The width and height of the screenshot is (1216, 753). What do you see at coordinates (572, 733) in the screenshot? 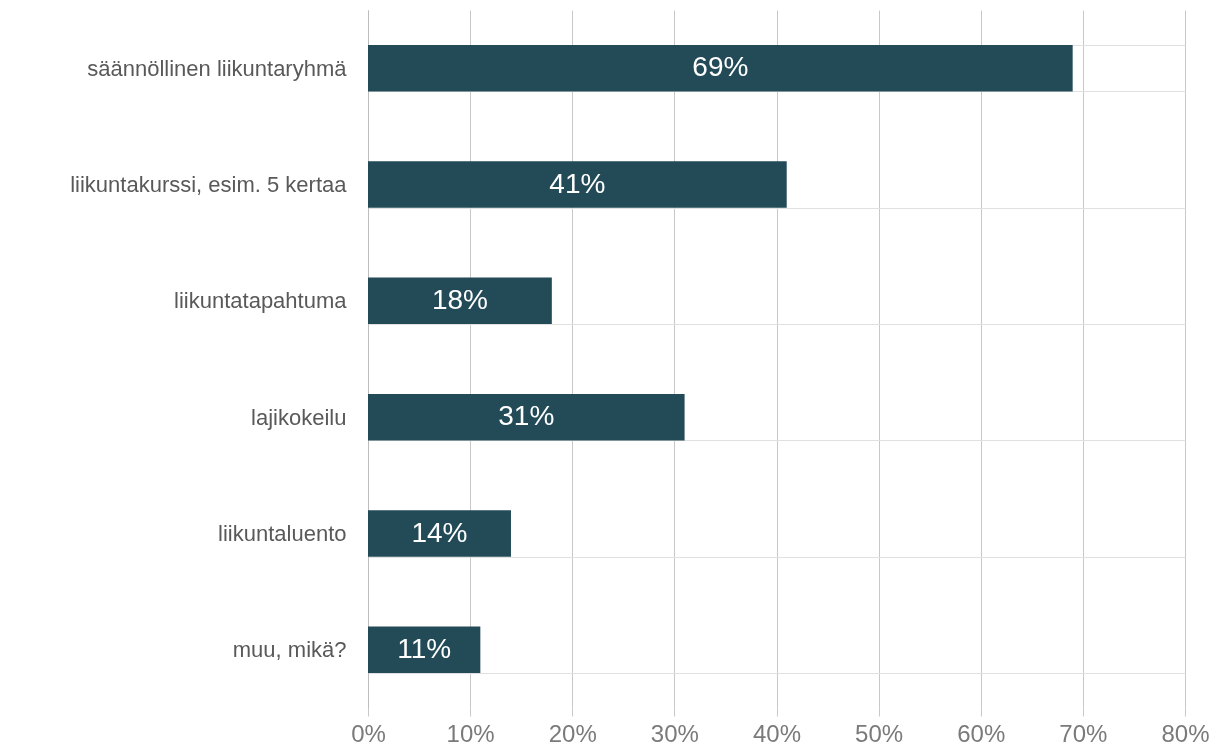
I see `x-tick-label: 20%` at bounding box center [572, 733].